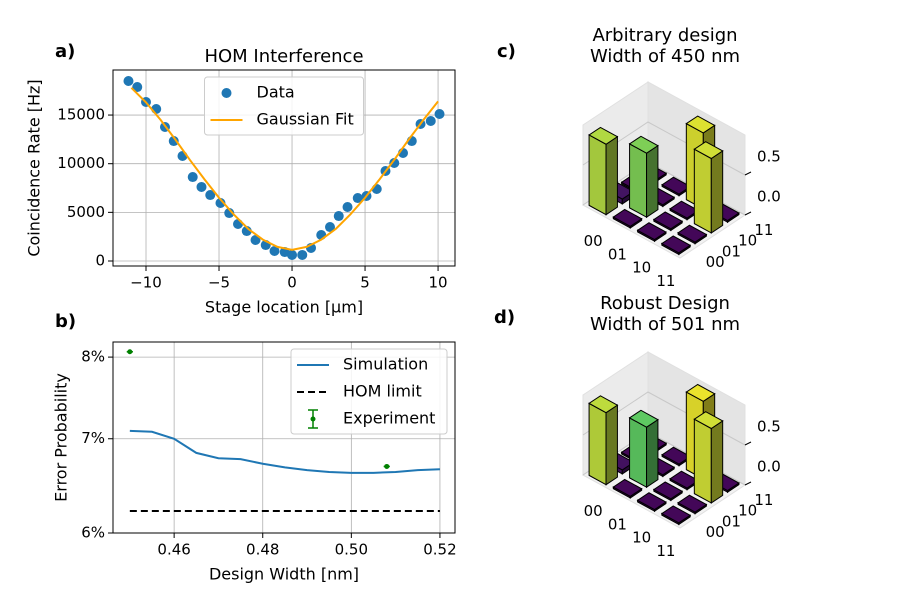 This screenshot has width=900, height=600. What do you see at coordinates (173, 550) in the screenshot?
I see `x-tick-label: 0.46` at bounding box center [173, 550].